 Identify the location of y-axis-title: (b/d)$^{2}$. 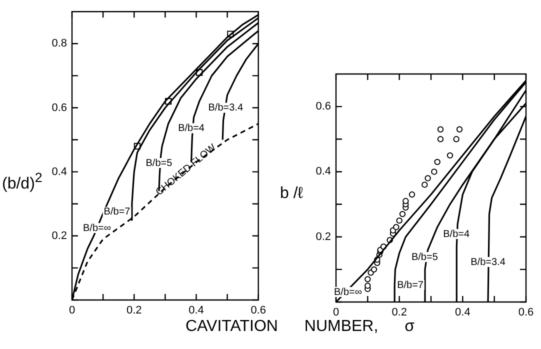
(22, 182).